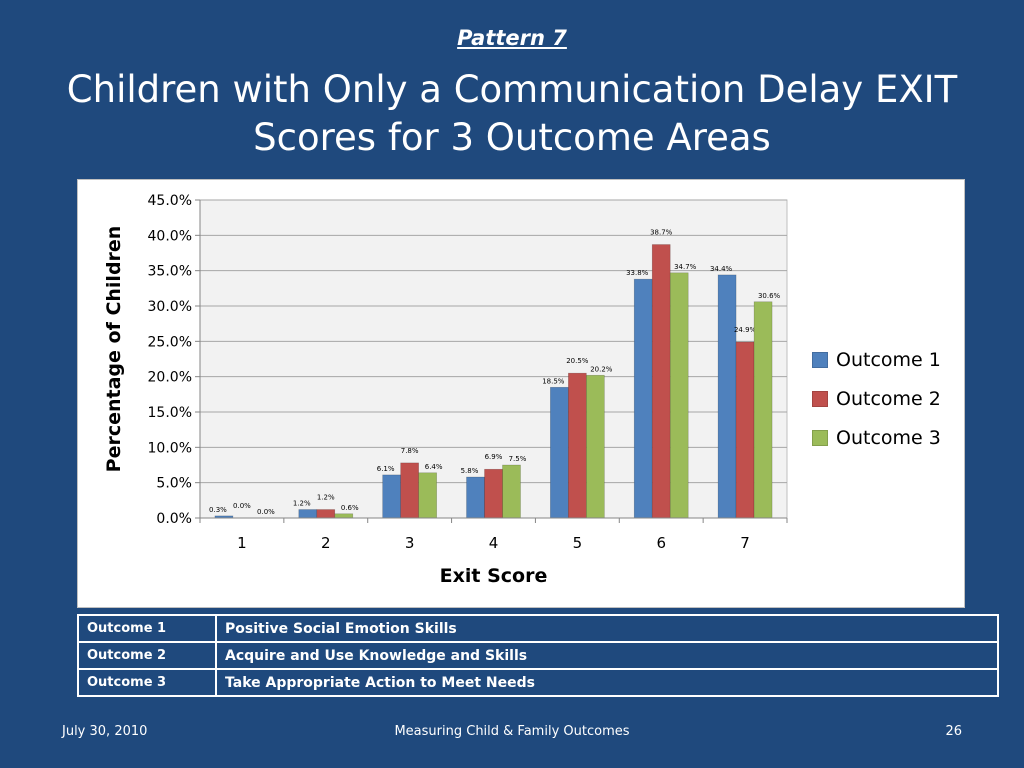 This screenshot has height=768, width=1024. Describe the element at coordinates (553, 381) in the screenshot. I see `data-label: 18.5%` at that location.